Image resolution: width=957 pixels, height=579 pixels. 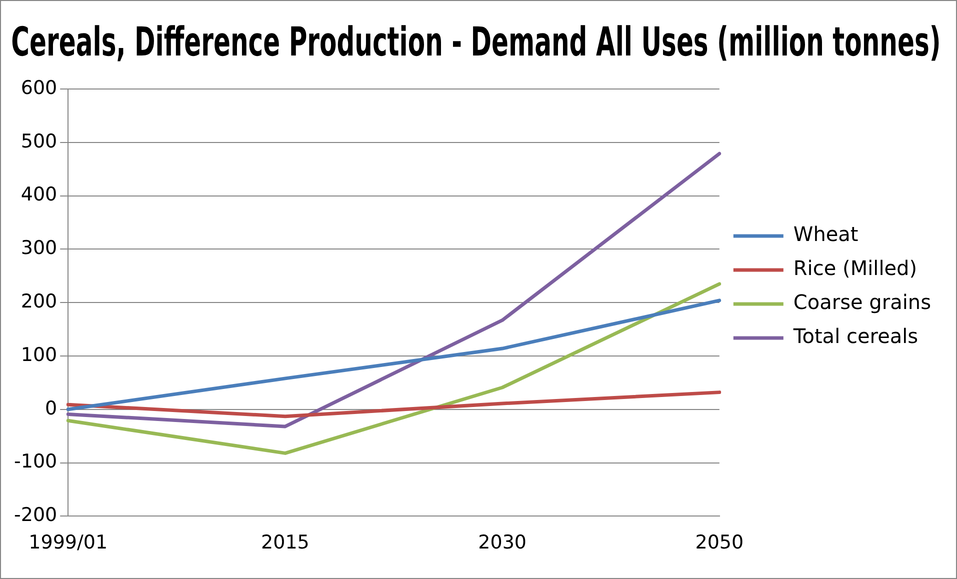 What do you see at coordinates (39, 355) in the screenshot?
I see `y-tick-label: 100` at bounding box center [39, 355].